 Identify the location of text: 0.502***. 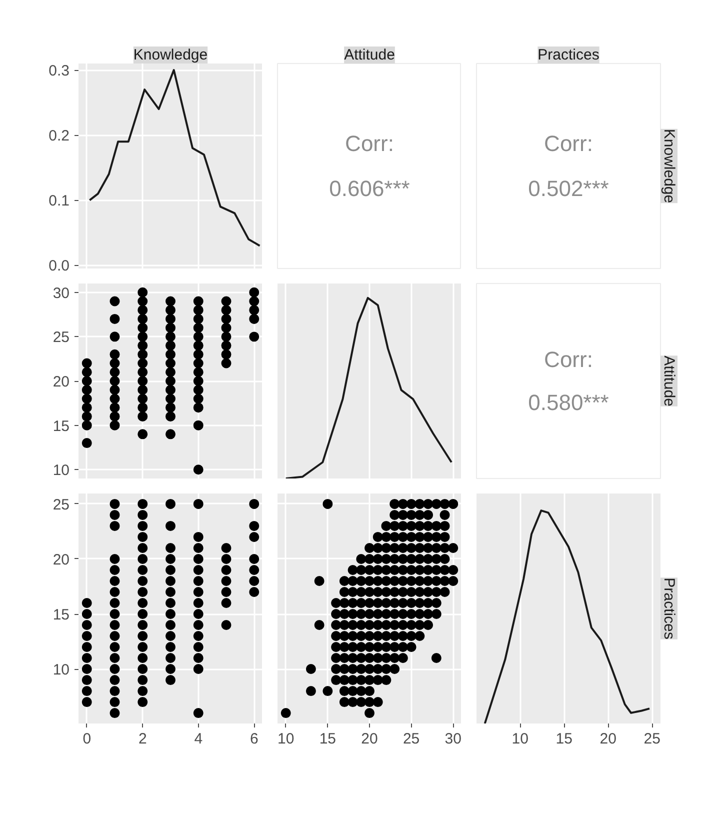
(569, 189).